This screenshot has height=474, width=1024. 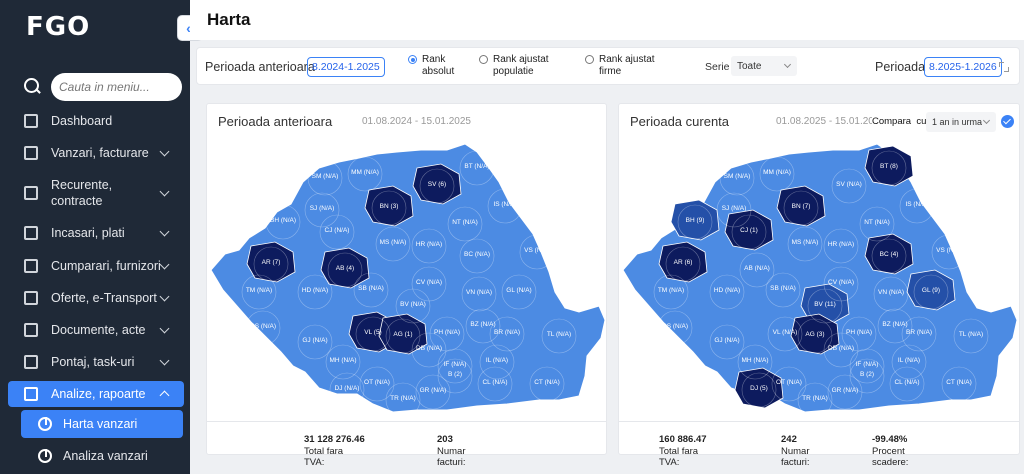 What do you see at coordinates (1007, 121) in the screenshot?
I see `compare-check-icon` at bounding box center [1007, 121].